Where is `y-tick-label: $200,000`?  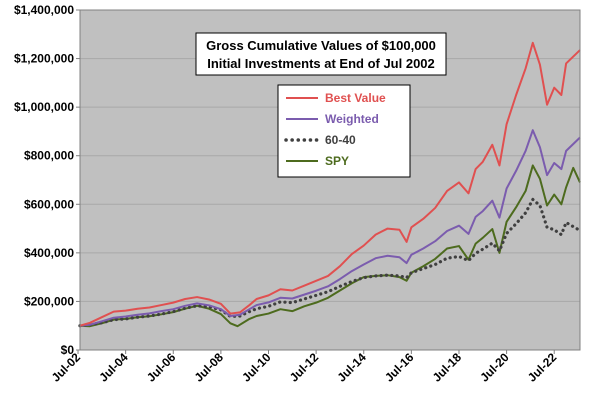
y-tick-label: $200,000 is located at coordinates (49, 301).